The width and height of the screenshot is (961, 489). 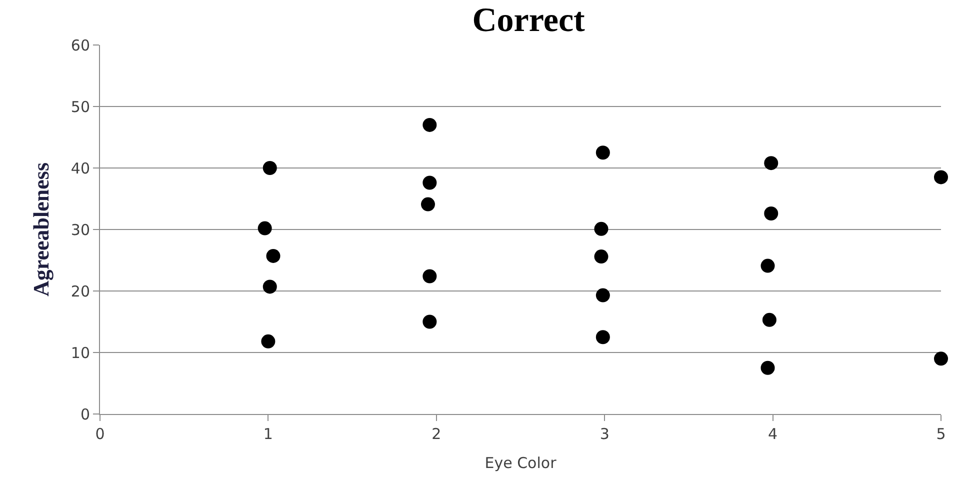 What do you see at coordinates (41, 229) in the screenshot?
I see `y-axis-title: Agreeableness` at bounding box center [41, 229].